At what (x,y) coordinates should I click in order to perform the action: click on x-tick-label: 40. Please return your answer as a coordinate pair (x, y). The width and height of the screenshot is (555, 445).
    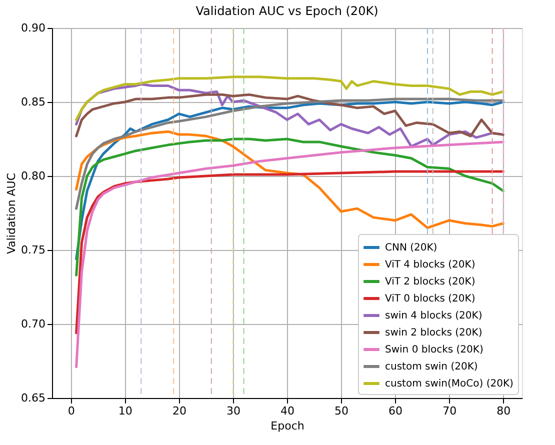
    Looking at the image, I should click on (287, 411).